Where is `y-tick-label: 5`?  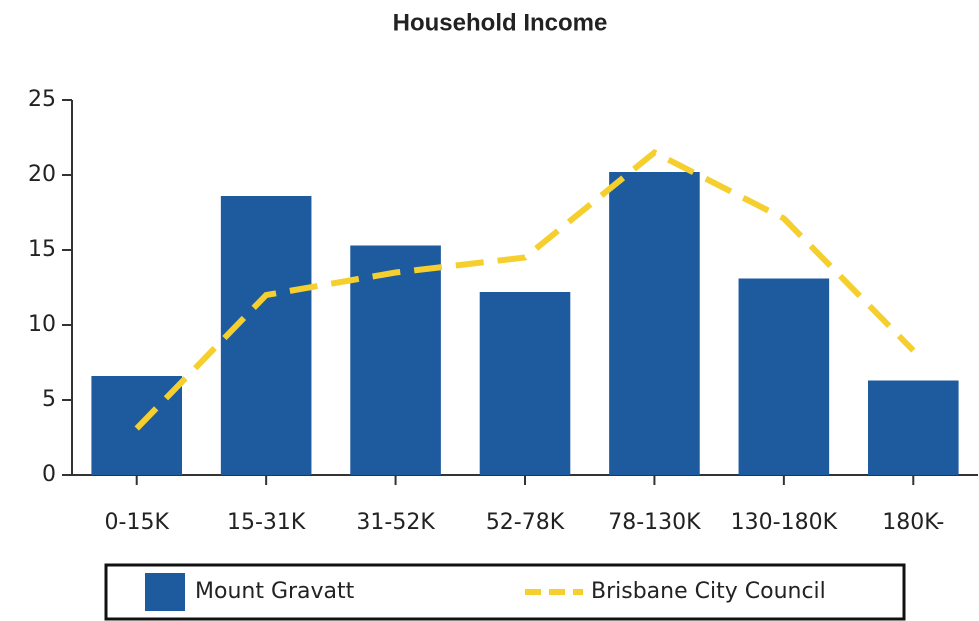
y-tick-label: 5 is located at coordinates (49, 399).